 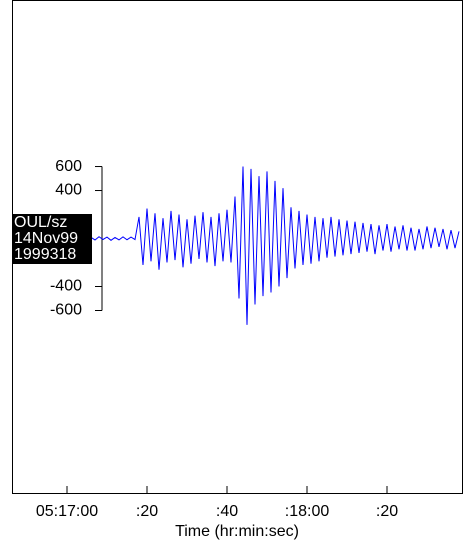 What do you see at coordinates (66, 286) in the screenshot?
I see `y-tick-label: -400` at bounding box center [66, 286].